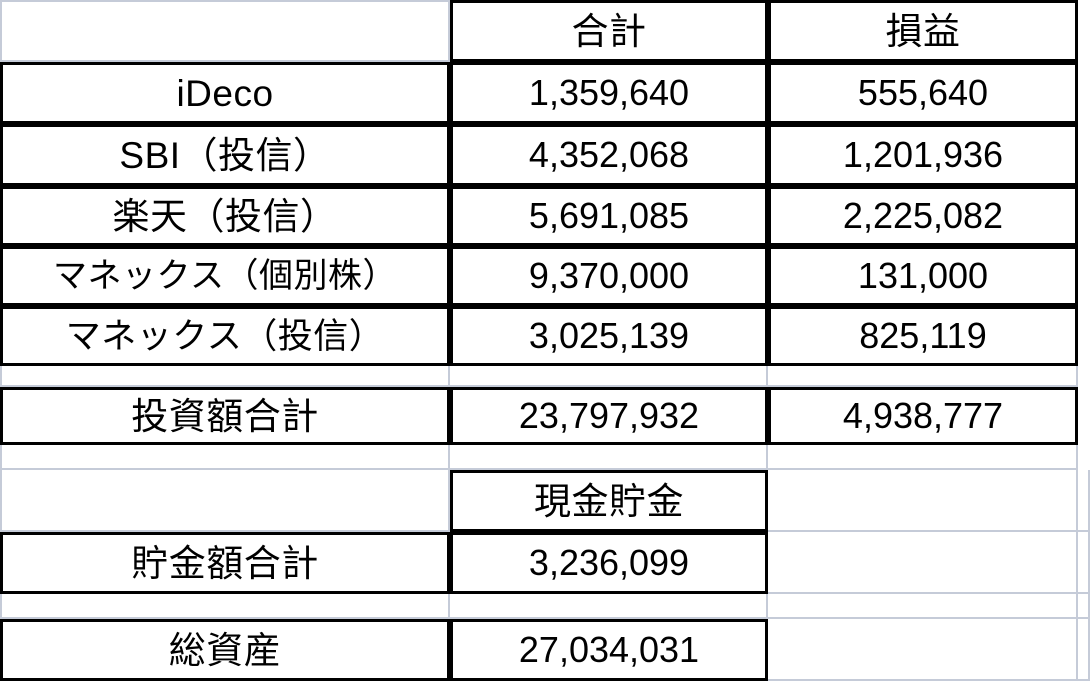 This screenshot has height=681, width=1090. Describe the element at coordinates (609, 155) in the screenshot. I see `row-total-sbi: 4,352,068` at that location.